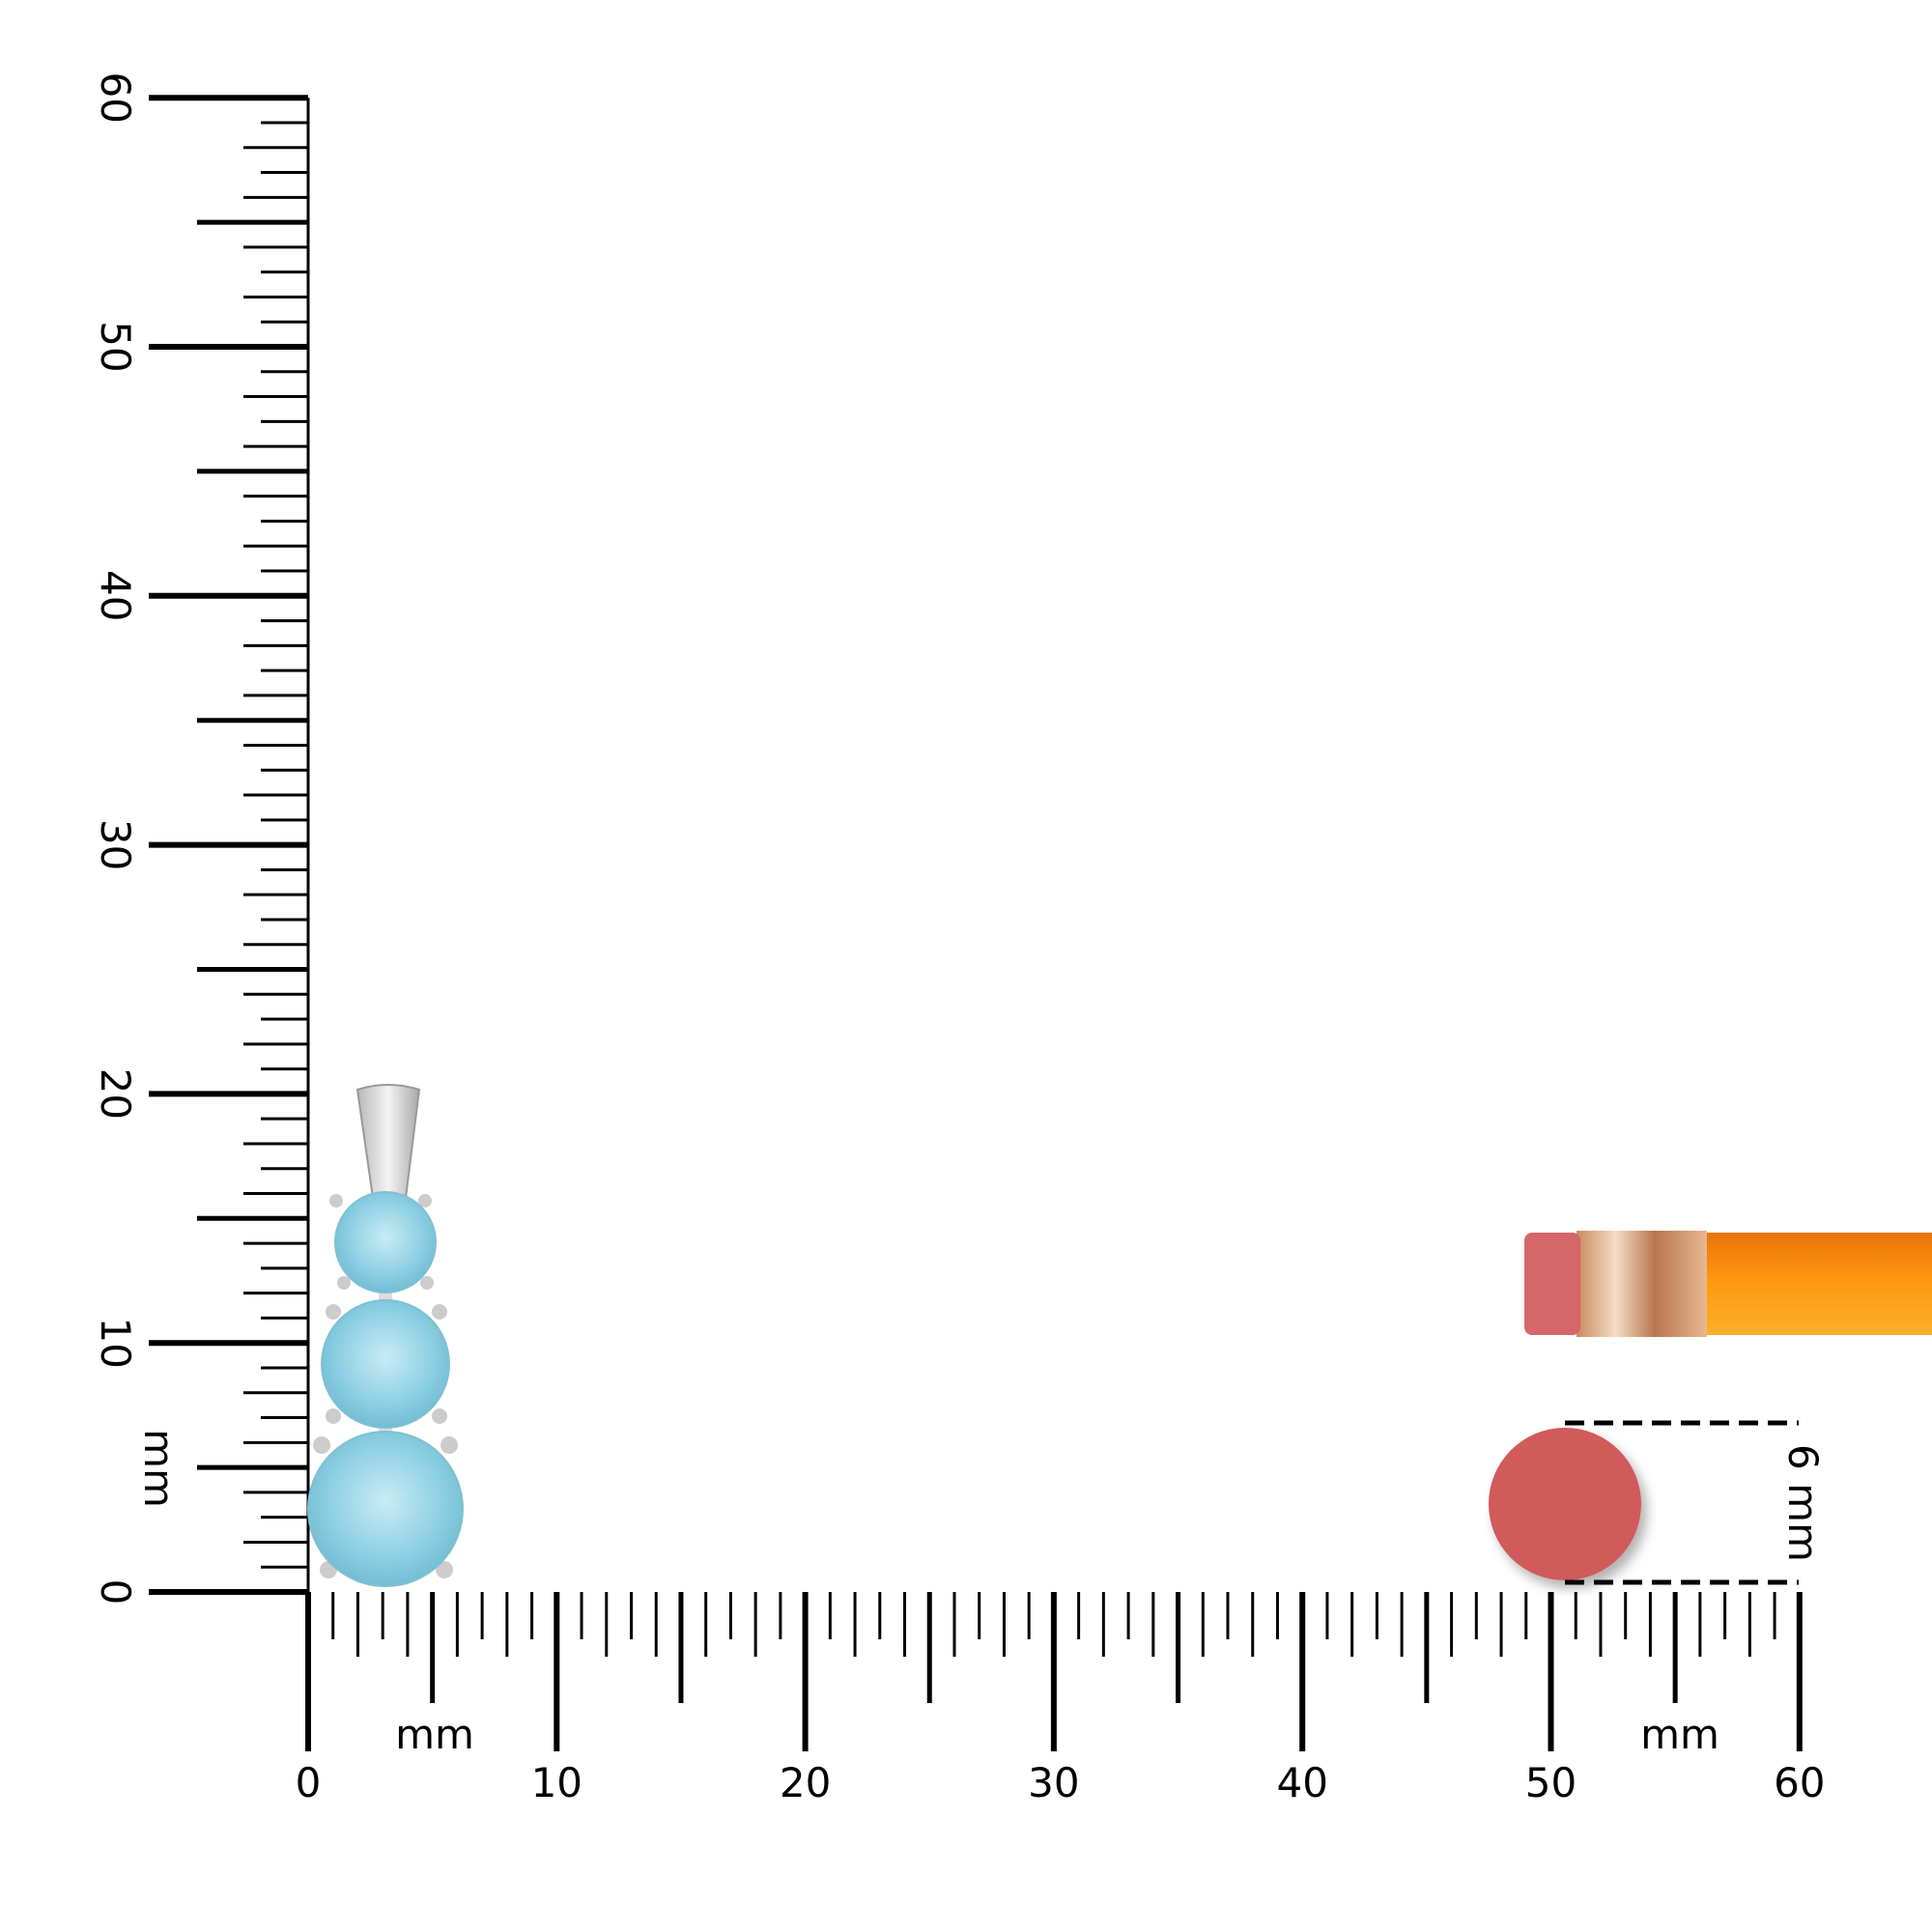  Describe the element at coordinates (1551, 1782) in the screenshot. I see `x-tick-label: 50` at that location.